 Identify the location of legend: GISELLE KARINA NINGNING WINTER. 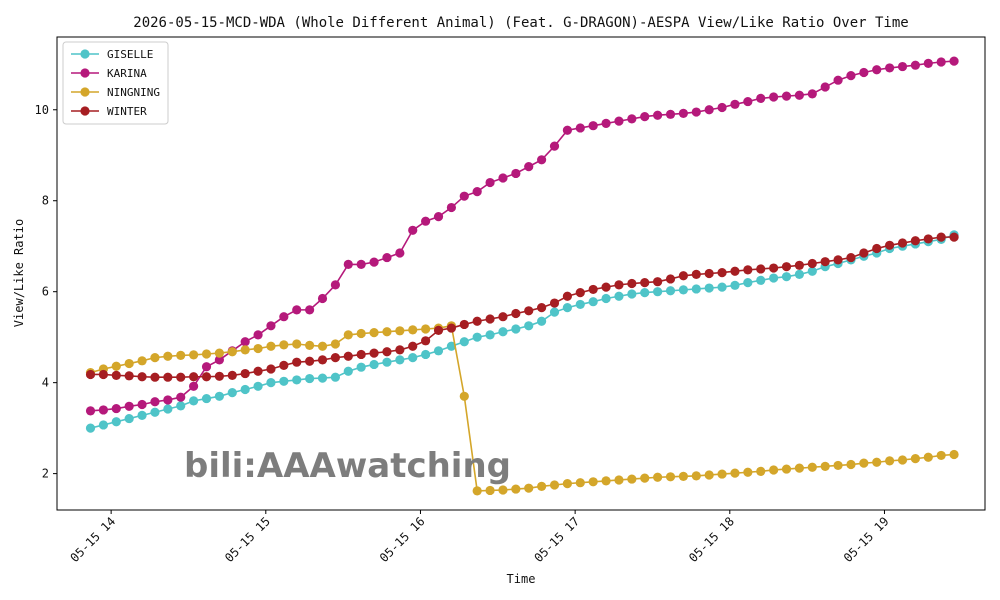
(115, 83).